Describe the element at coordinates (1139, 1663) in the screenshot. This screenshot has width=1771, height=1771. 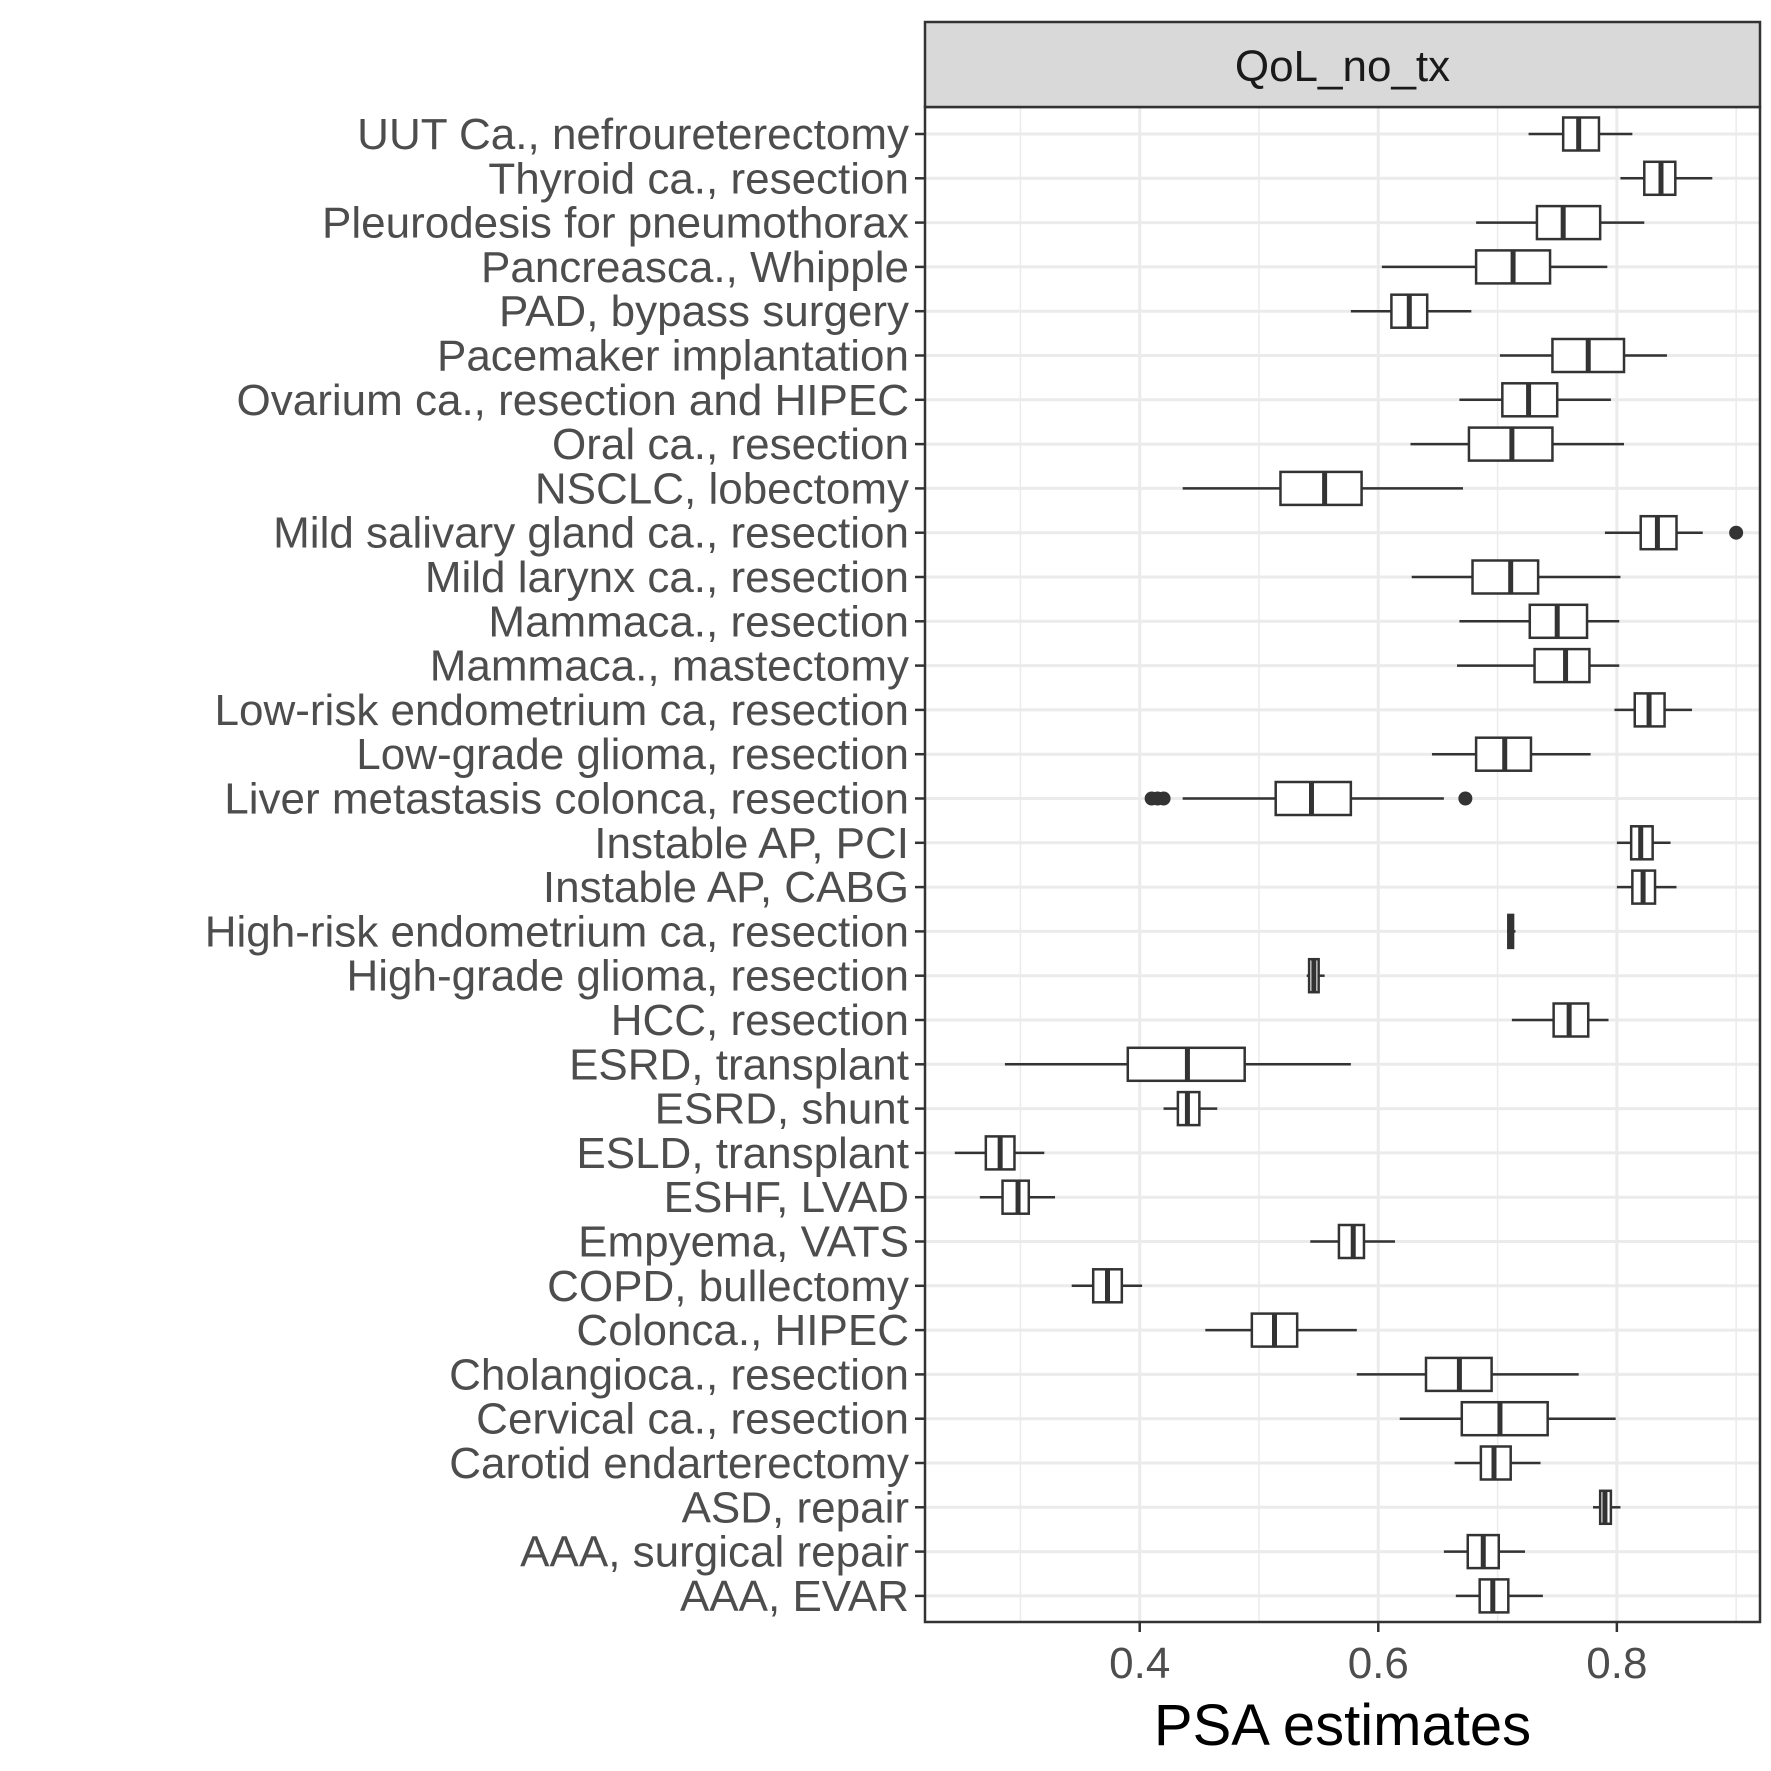
I see `x-tick-label: 0.4` at that location.